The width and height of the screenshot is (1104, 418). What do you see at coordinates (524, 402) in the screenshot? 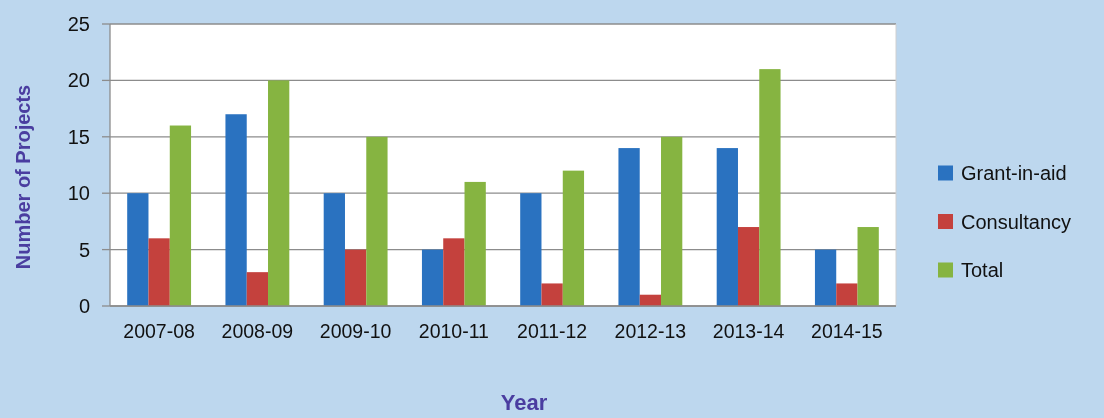
I see `x-axis-title: Year` at bounding box center [524, 402].